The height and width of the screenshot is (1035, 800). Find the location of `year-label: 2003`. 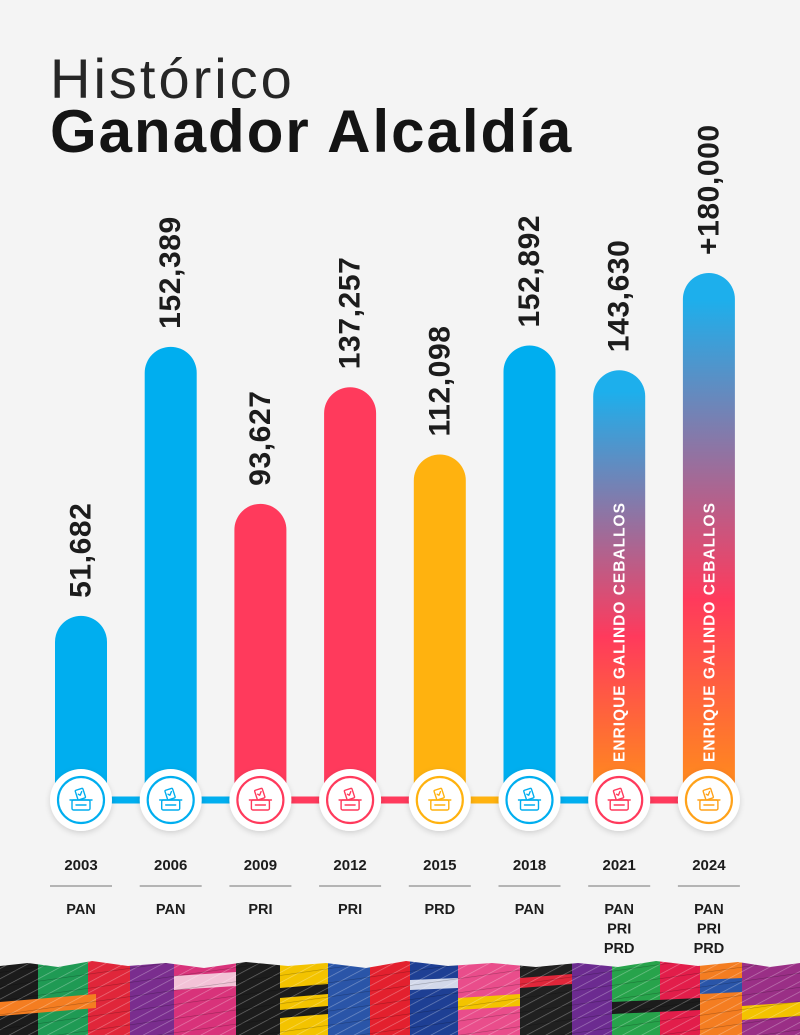

year-label: 2003 is located at coordinates (80, 865).